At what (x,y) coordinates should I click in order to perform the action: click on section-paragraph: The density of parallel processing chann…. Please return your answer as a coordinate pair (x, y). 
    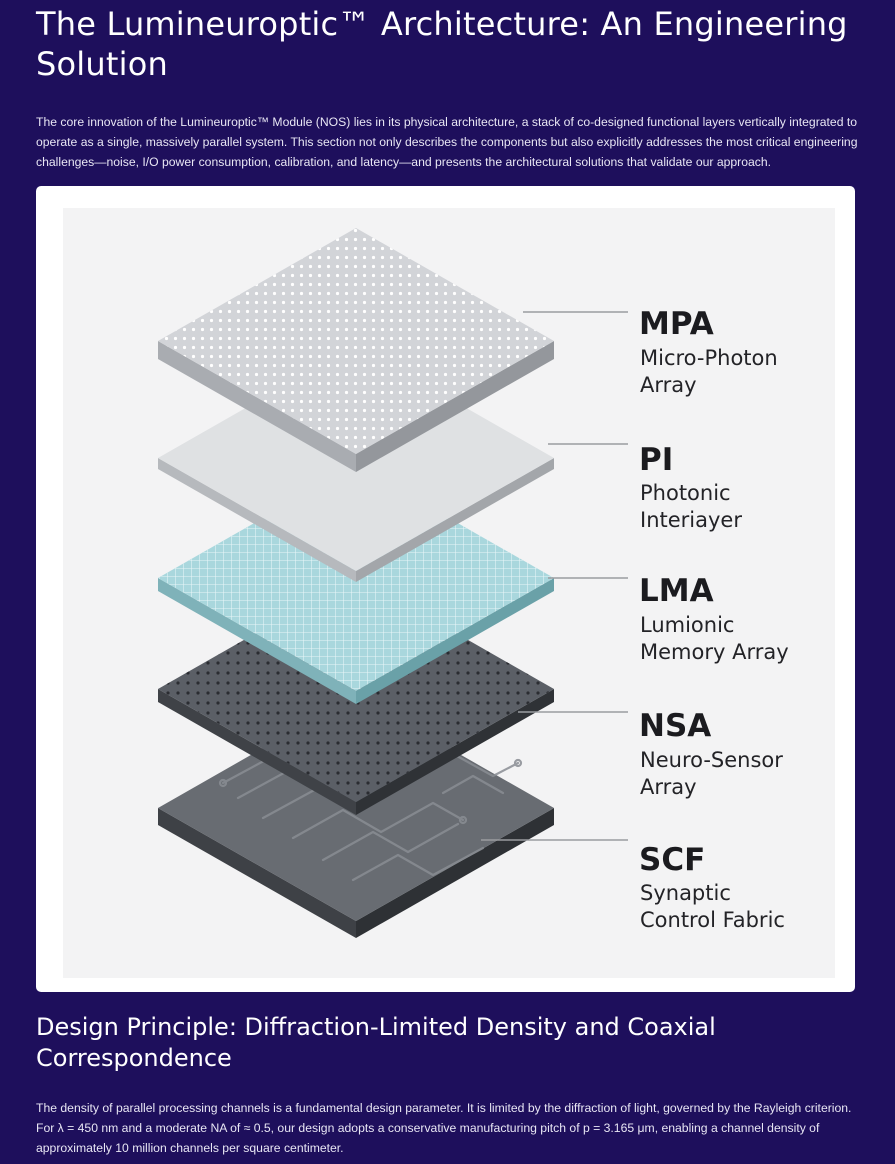
    Looking at the image, I should click on (444, 1128).